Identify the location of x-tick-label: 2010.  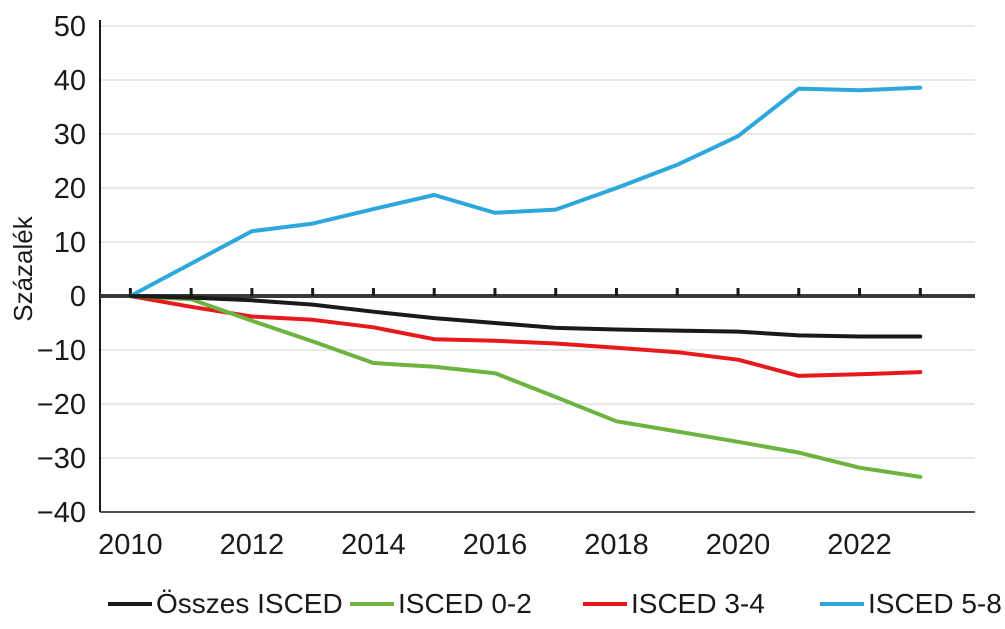
(130, 545).